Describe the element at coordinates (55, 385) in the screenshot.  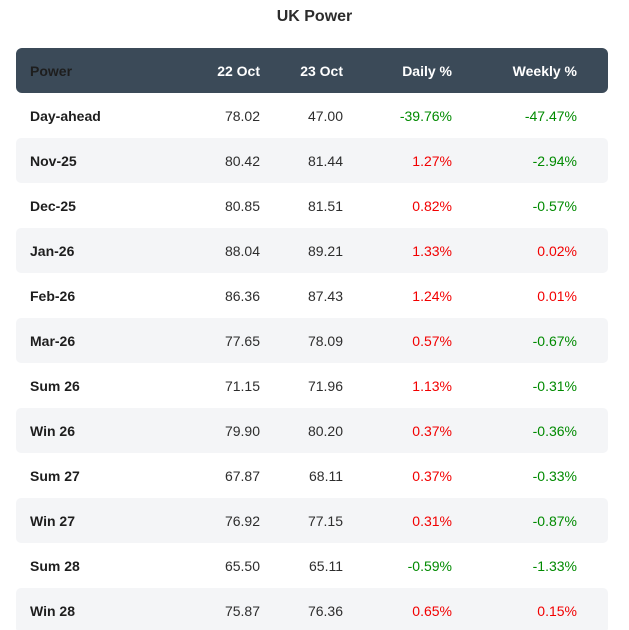
I see `contract-label: Sum 26` at that location.